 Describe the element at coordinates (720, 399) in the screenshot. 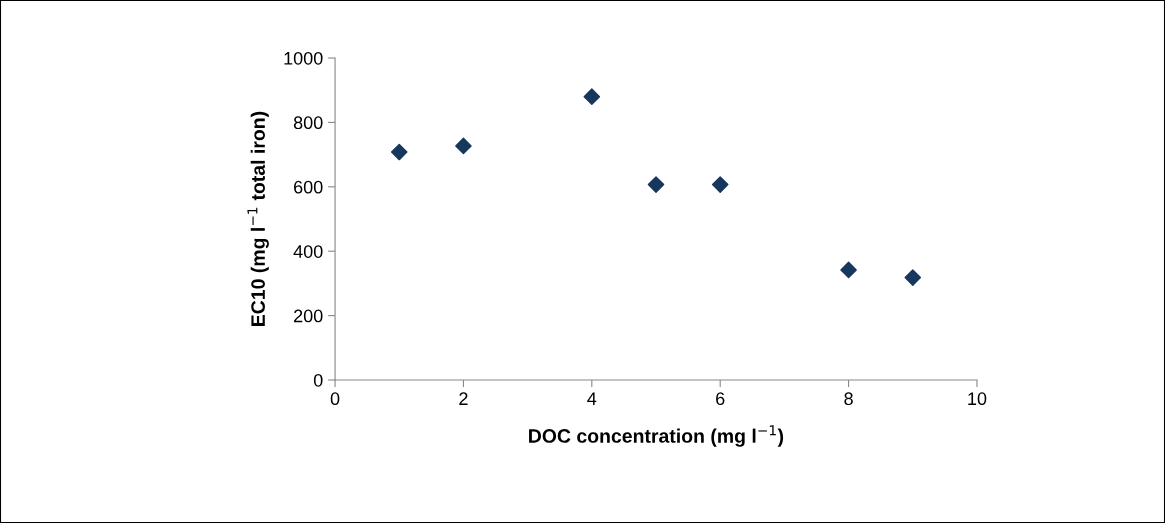

I see `x-tick-label: 6` at that location.